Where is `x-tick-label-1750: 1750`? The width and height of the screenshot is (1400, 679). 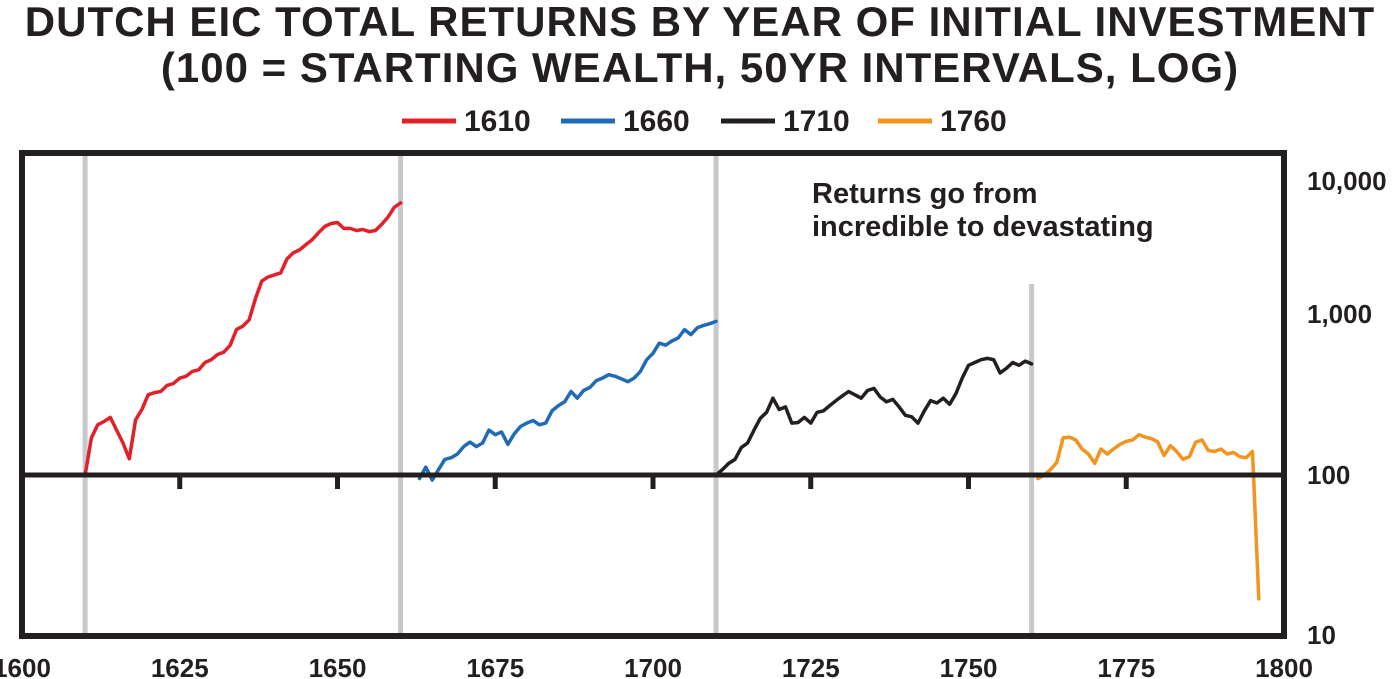
x-tick-label-1750: 1750 is located at coordinates (969, 666).